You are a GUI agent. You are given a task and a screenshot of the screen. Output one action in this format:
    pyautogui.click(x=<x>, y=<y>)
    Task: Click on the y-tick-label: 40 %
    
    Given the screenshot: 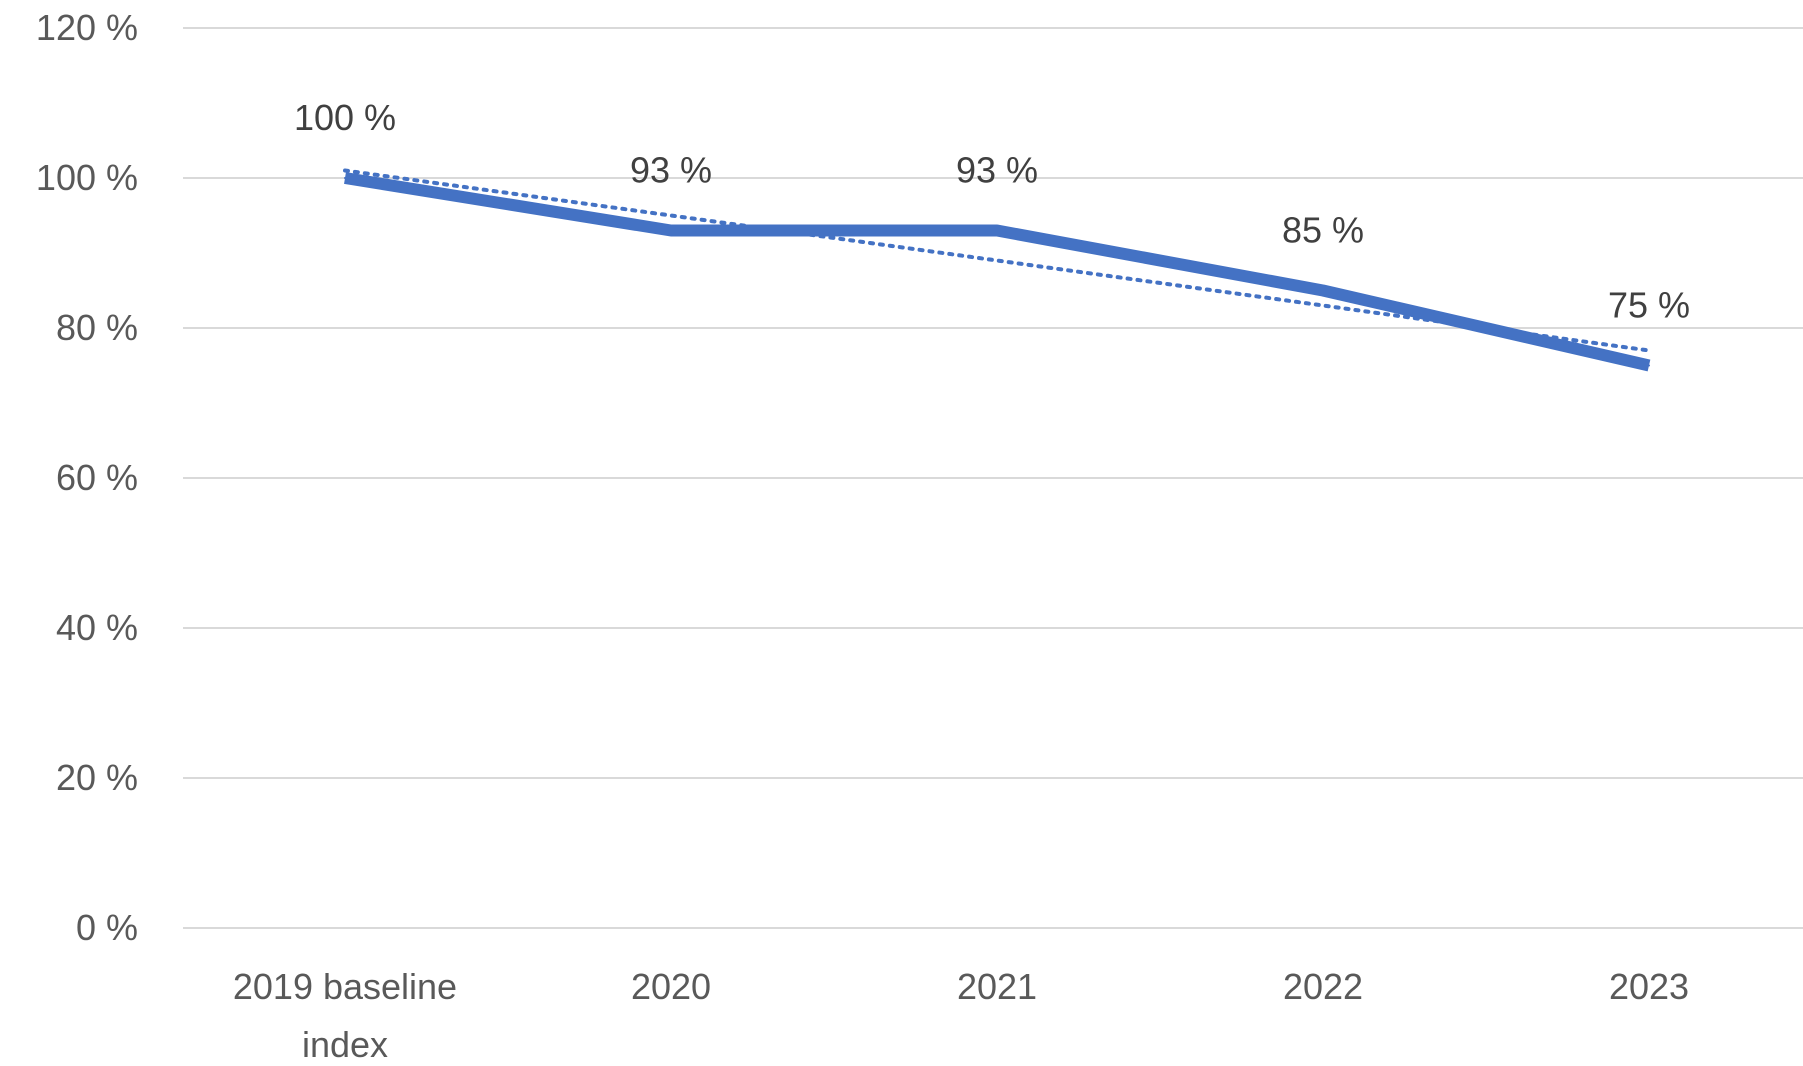 What is the action you would take?
    pyautogui.click(x=97, y=627)
    